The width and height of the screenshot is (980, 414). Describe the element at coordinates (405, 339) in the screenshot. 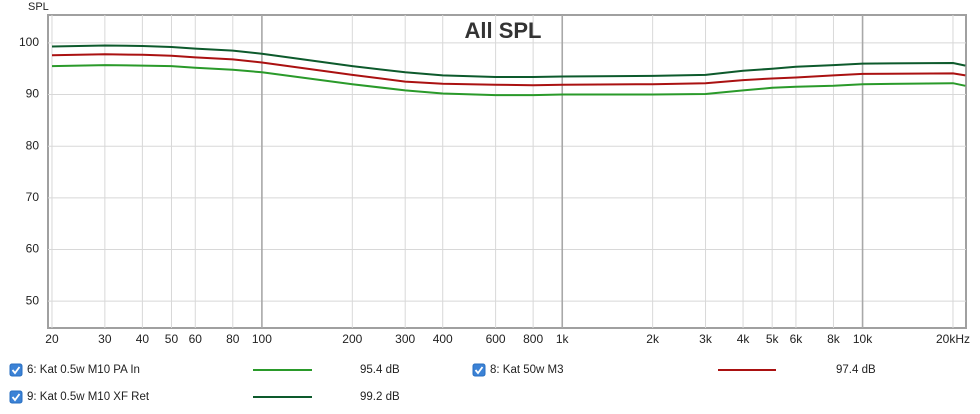

I see `x-tick-label: 300` at that location.